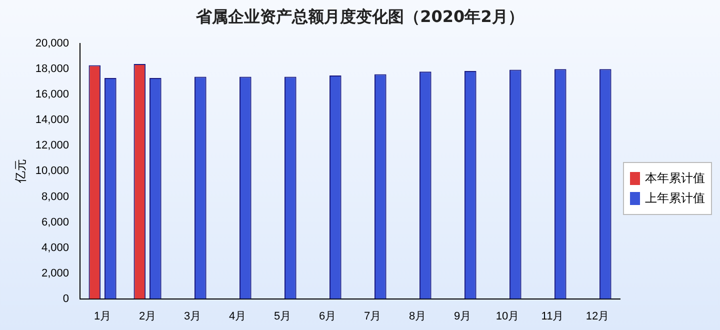 The height and width of the screenshot is (330, 720). What do you see at coordinates (327, 316) in the screenshot?
I see `x-tick-label: 6月` at bounding box center [327, 316].